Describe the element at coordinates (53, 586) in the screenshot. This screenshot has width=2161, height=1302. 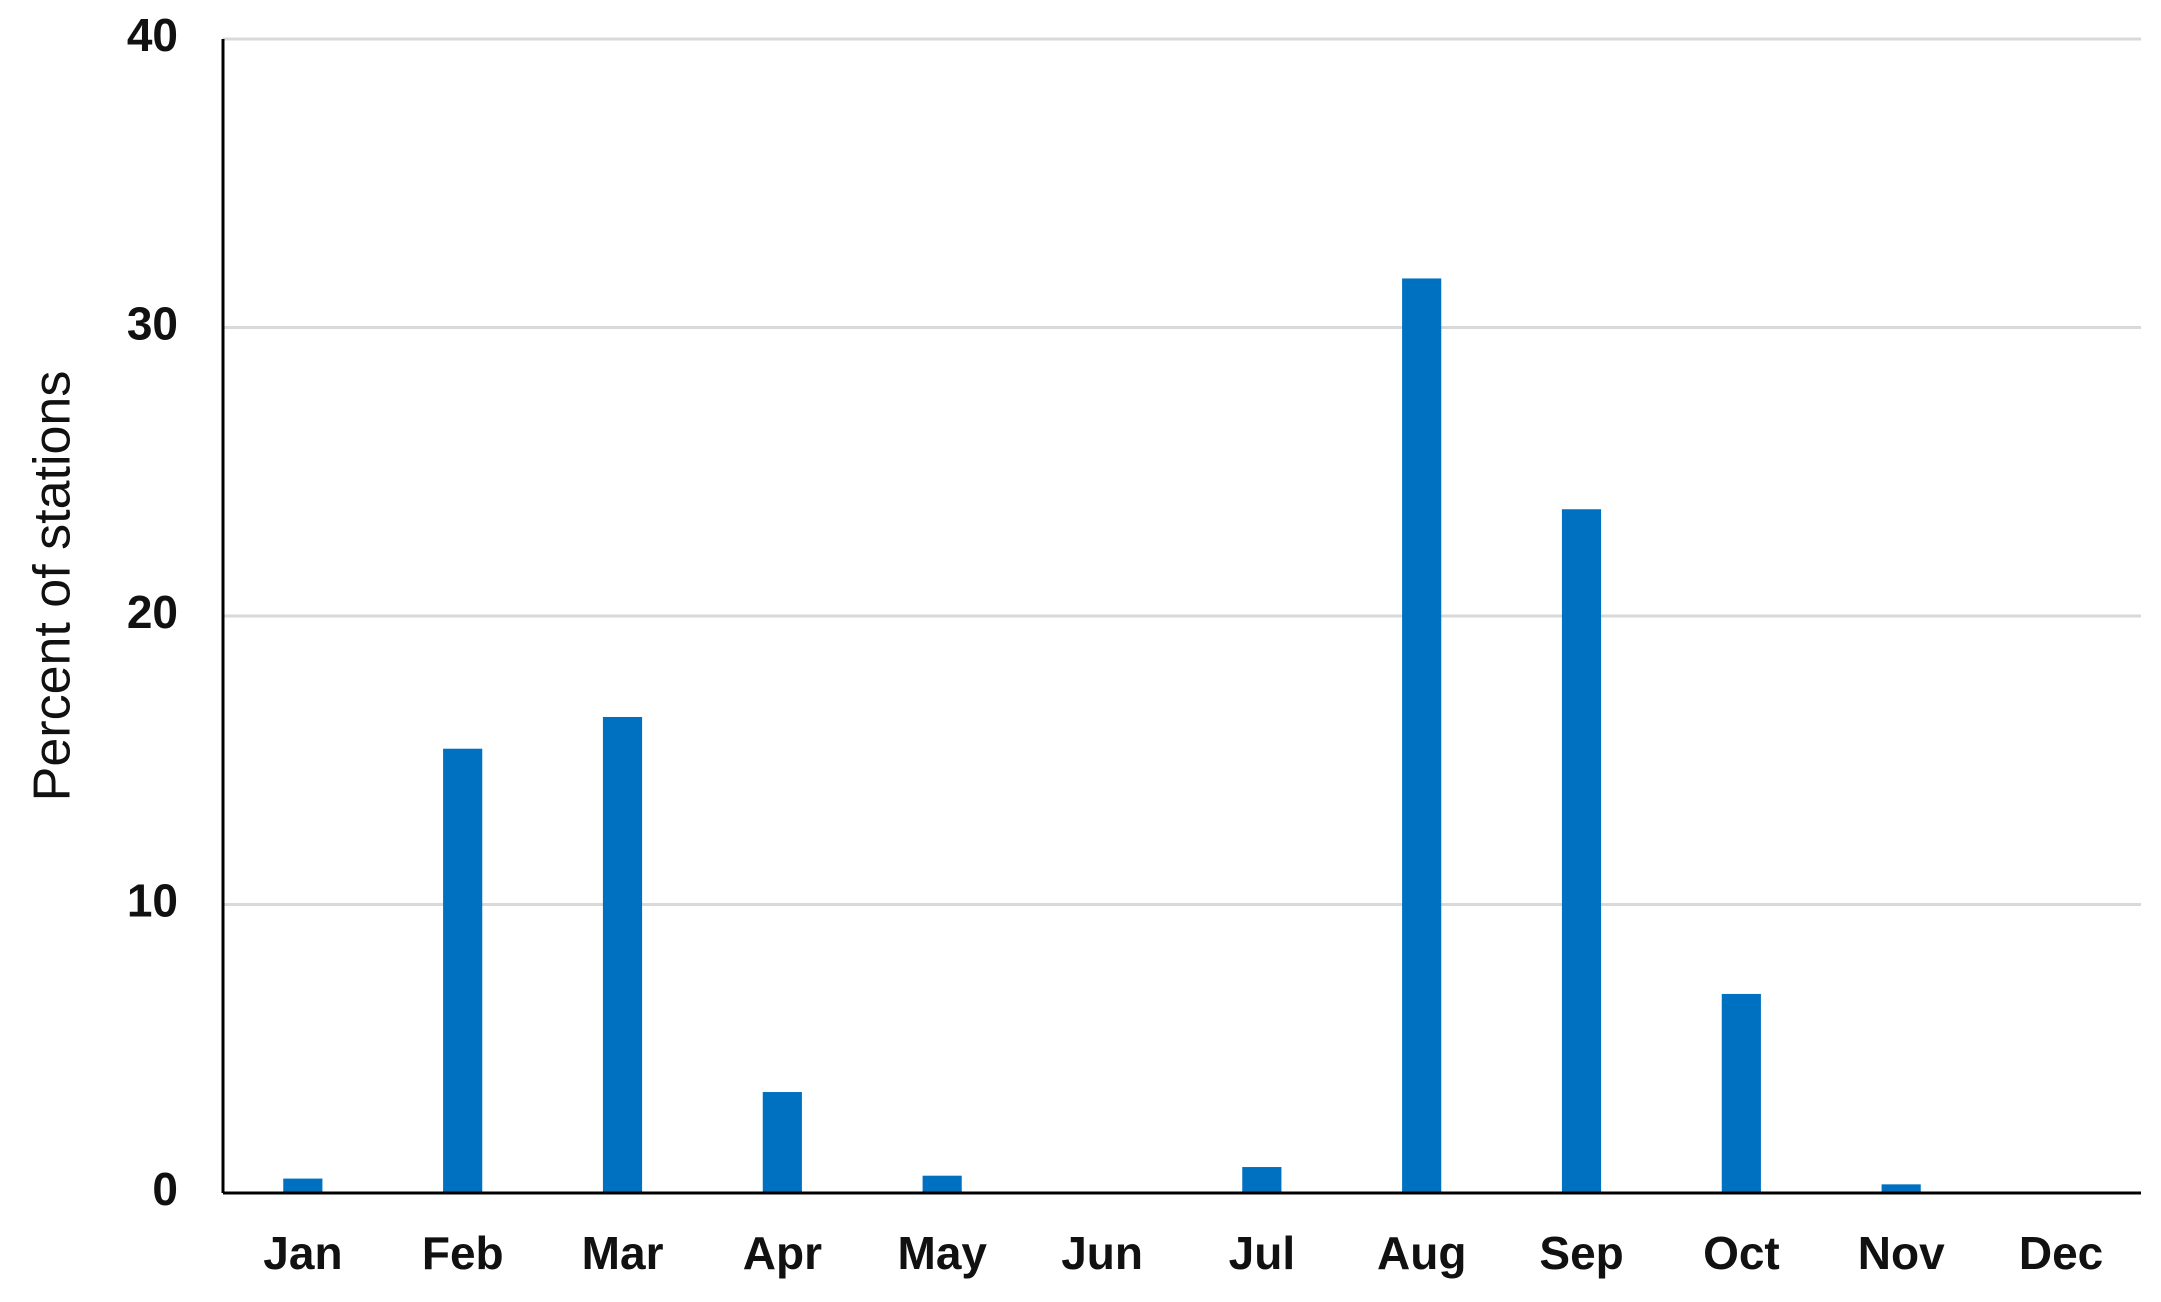
I see `y-axis-label: Percent of stations` at that location.